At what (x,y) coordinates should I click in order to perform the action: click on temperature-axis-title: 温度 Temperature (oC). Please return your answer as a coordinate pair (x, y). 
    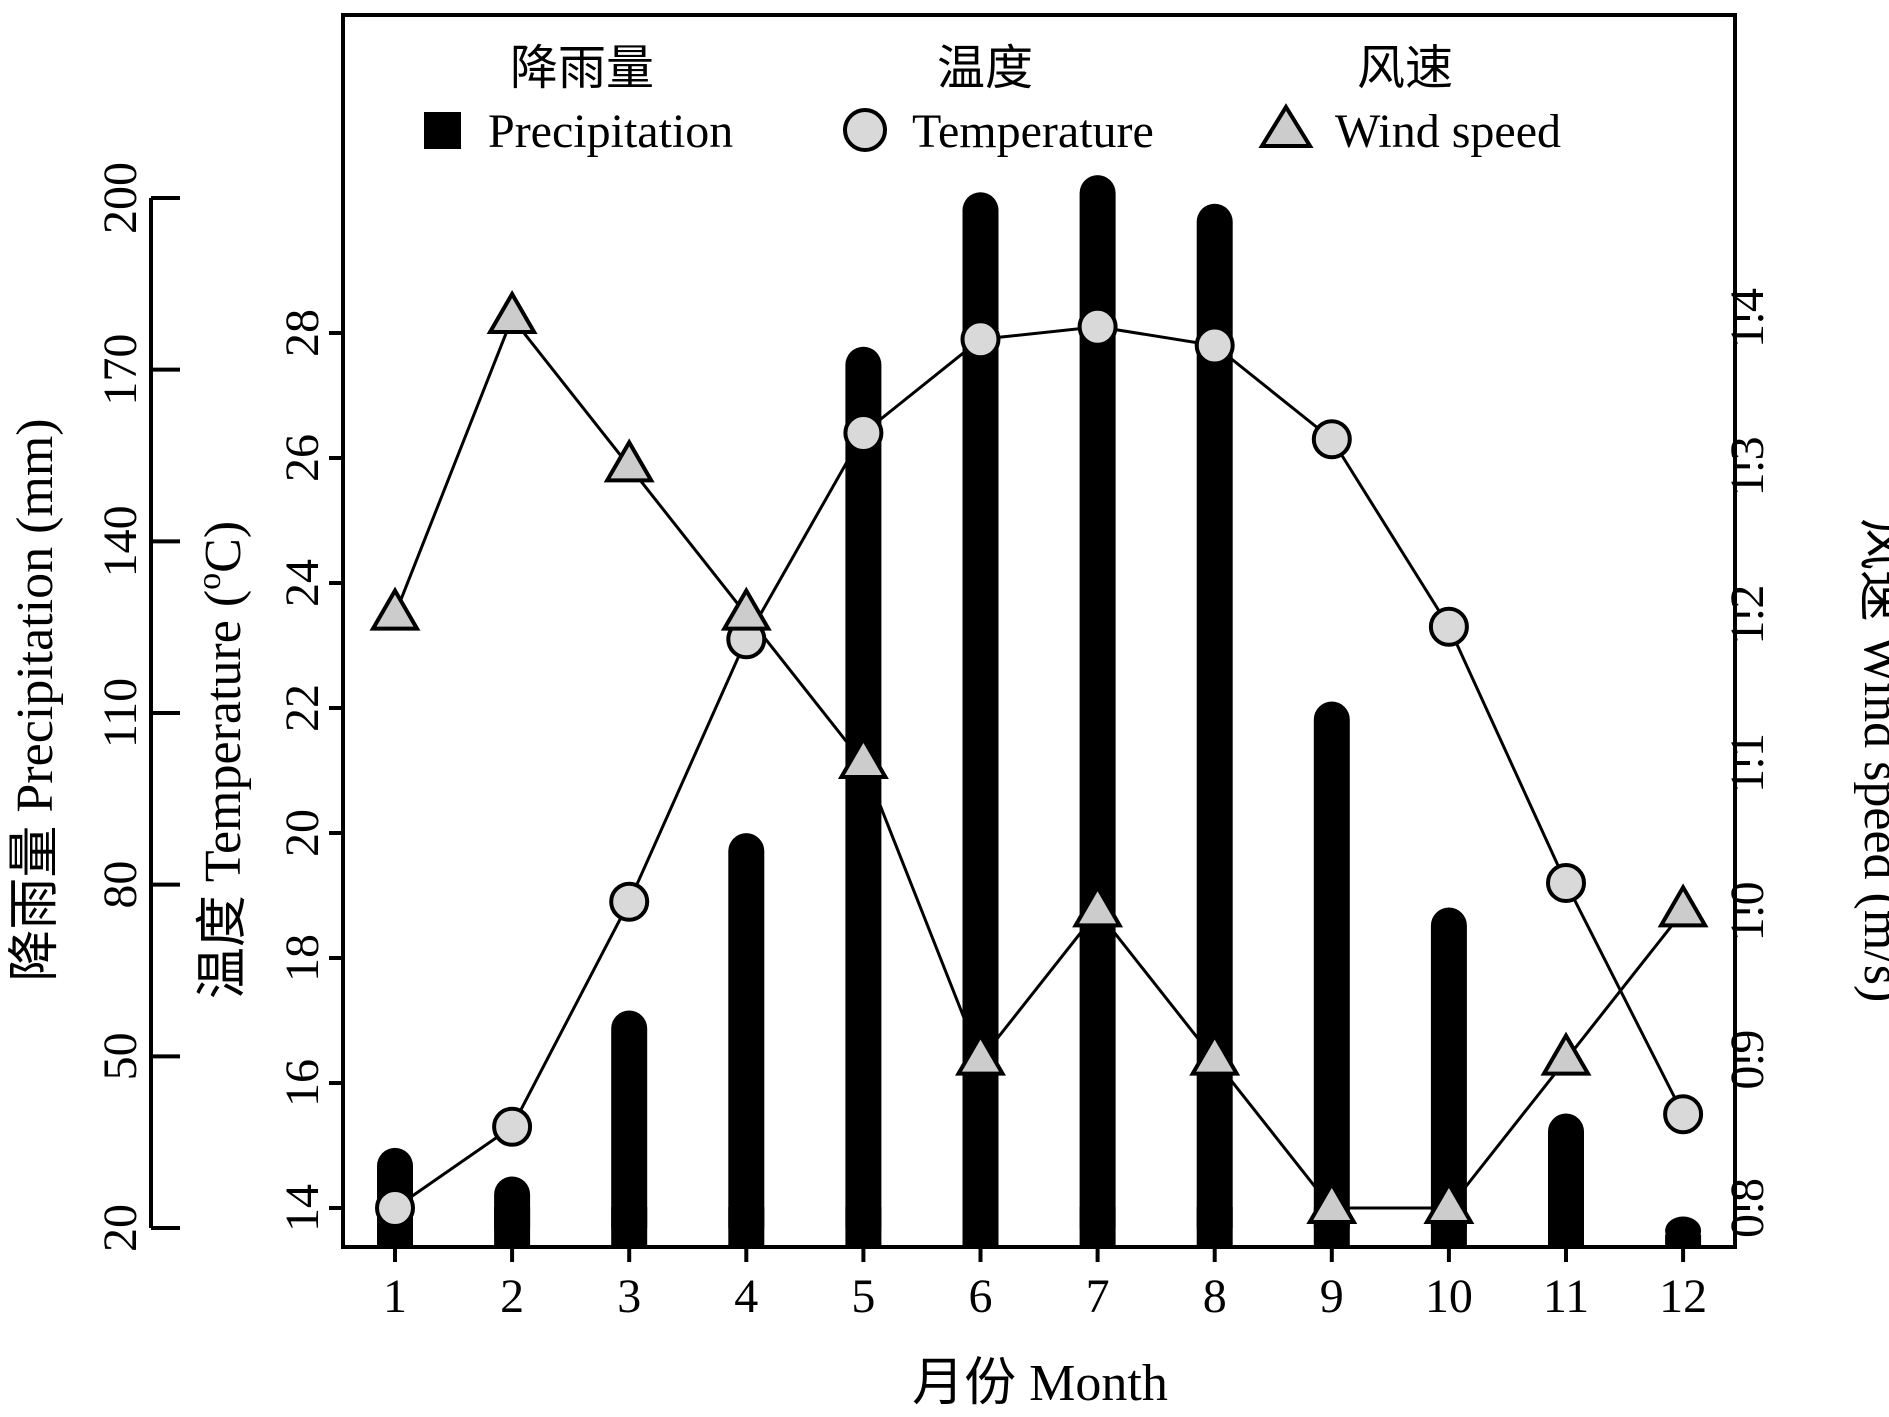
    Looking at the image, I should click on (221, 760).